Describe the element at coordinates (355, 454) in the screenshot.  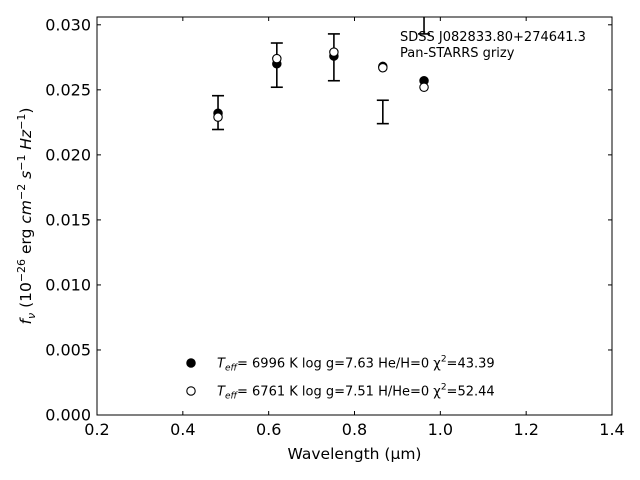
I see `x-axis-label: Wavelength (μm)` at that location.